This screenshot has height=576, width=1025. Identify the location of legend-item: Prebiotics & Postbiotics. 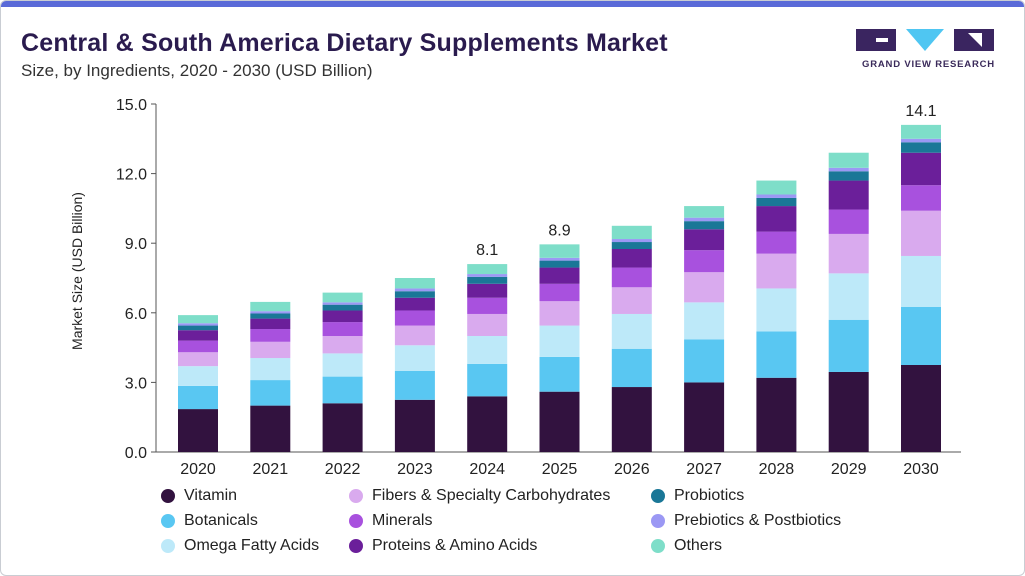
(746, 521).